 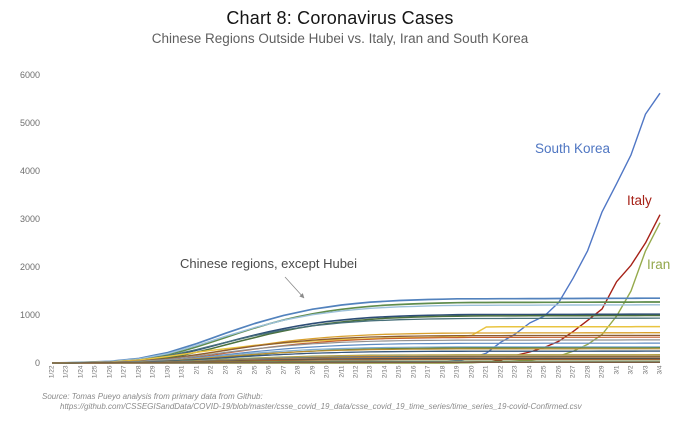 What do you see at coordinates (29, 123) in the screenshot?
I see `y-axis-tick-label: 5000` at bounding box center [29, 123].